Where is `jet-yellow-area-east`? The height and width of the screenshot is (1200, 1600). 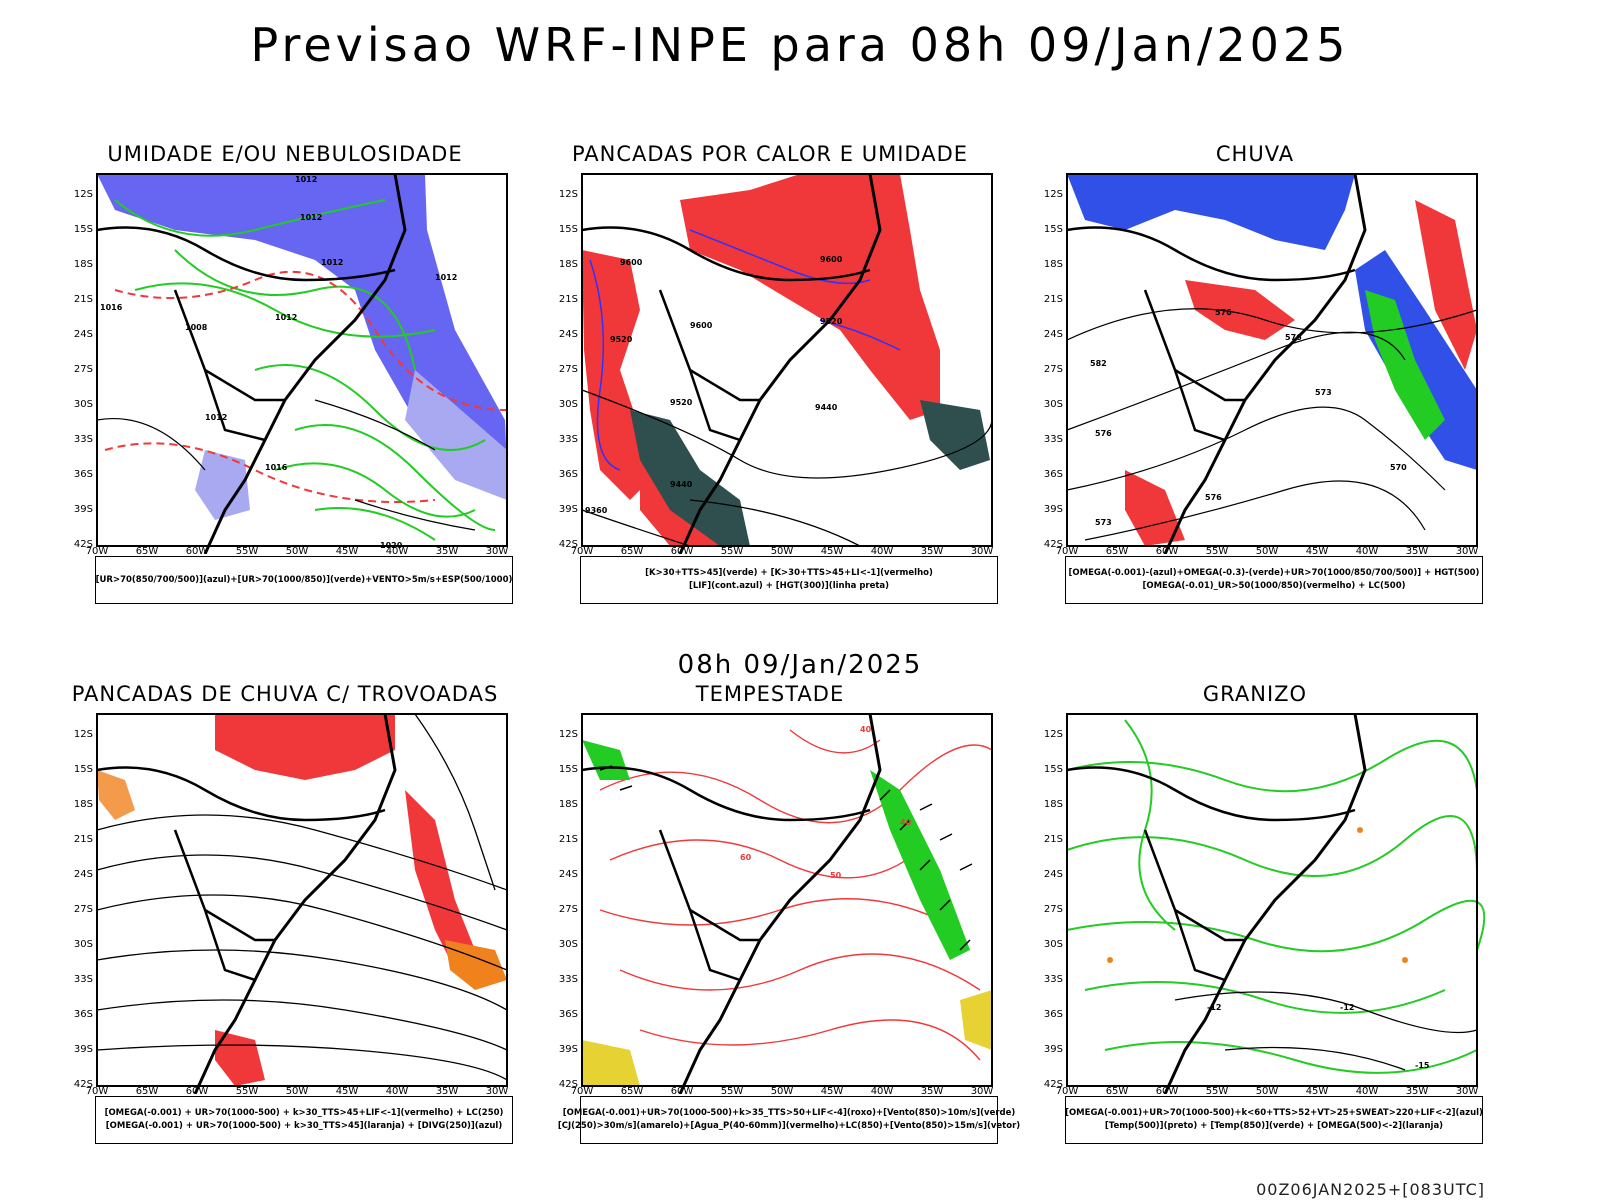
jet-yellow-area-east is located at coordinates (976, 1020).